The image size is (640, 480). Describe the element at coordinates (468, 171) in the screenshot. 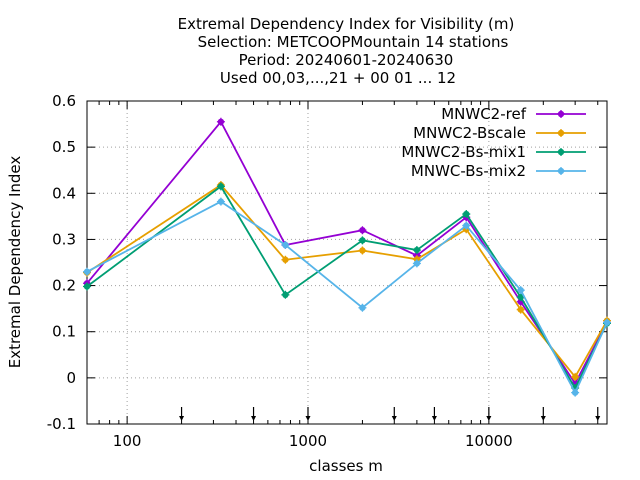

I see `legend-label: MNWC-Bs-mix2` at that location.